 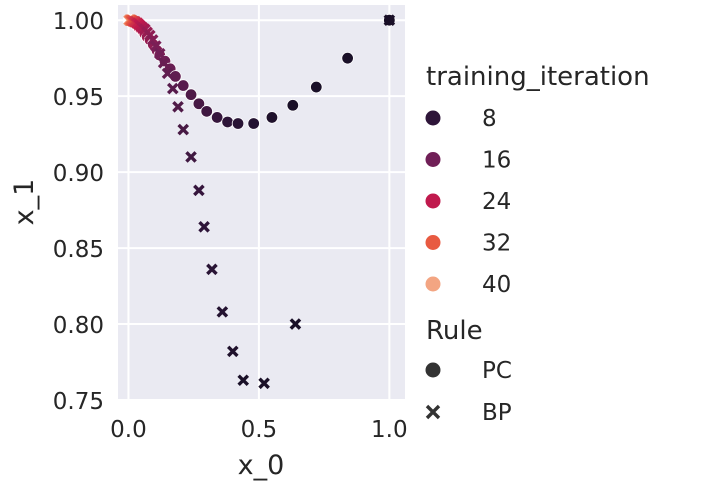 I want to click on legend-hue-label: 40, so click(x=496, y=285).